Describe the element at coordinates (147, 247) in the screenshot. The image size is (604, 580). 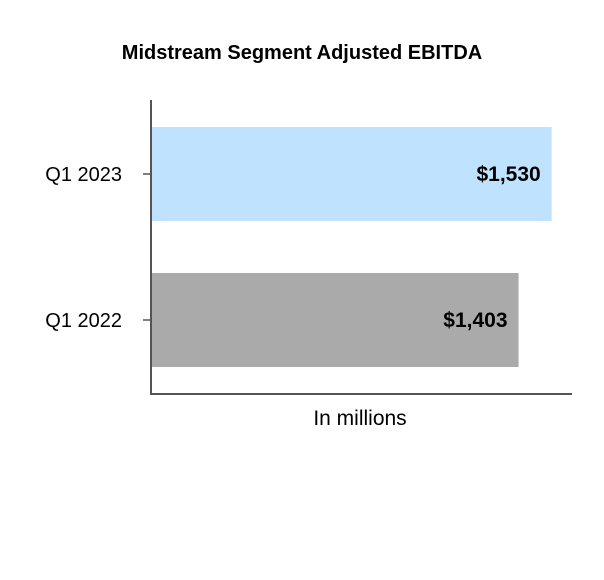
I see `ticks-layer` at that location.